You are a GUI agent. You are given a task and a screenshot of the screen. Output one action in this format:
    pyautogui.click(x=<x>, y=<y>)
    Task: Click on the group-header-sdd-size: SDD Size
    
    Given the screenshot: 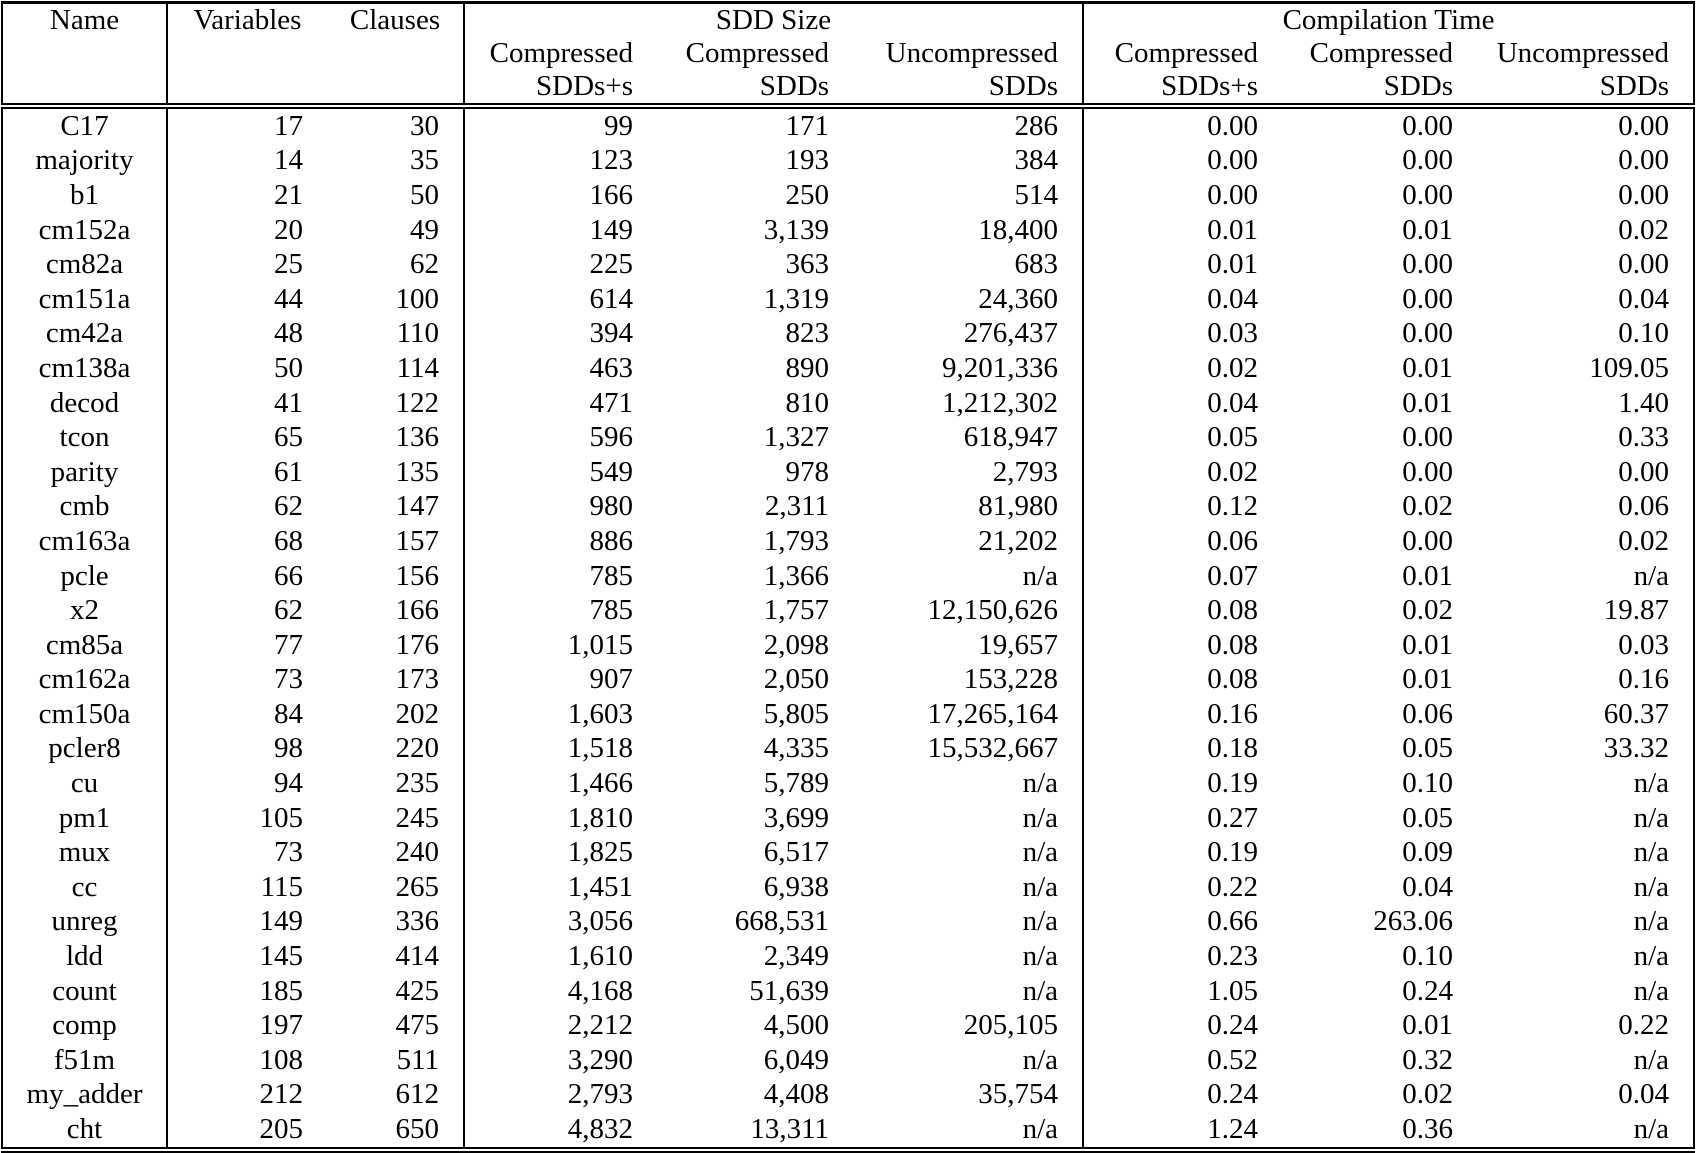 What is the action you would take?
    pyautogui.click(x=773, y=19)
    